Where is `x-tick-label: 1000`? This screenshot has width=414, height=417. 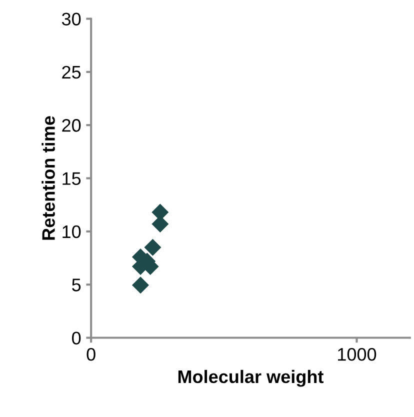 x-tick-label: 1000 is located at coordinates (357, 354).